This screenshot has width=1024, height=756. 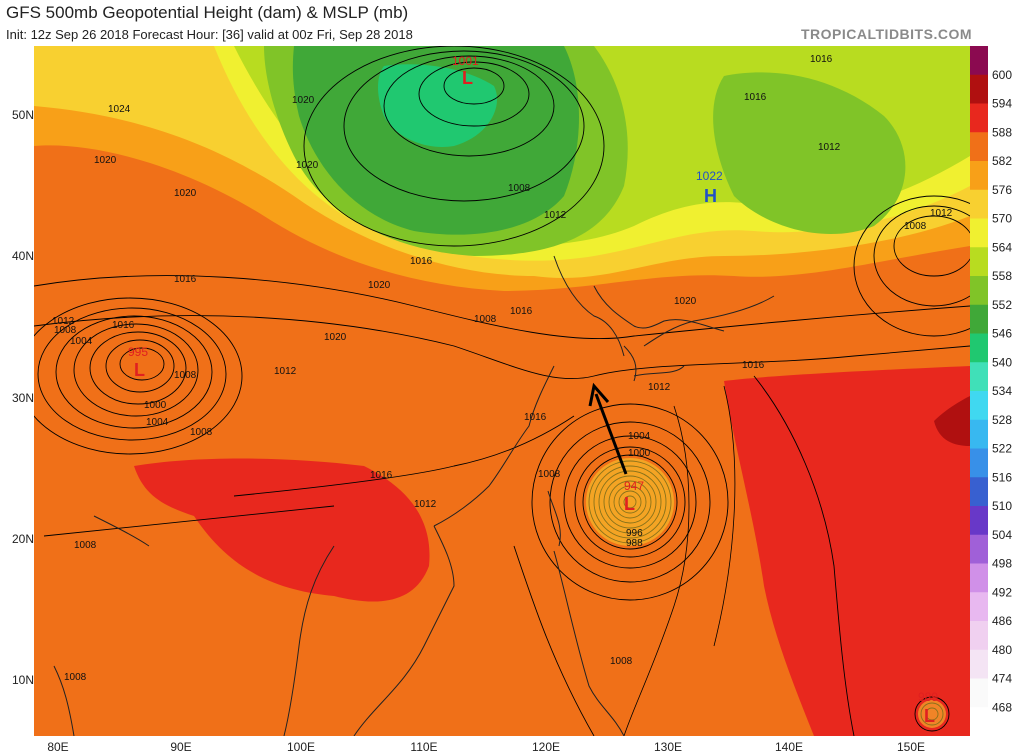 What do you see at coordinates (22, 539) in the screenshot?
I see `lat-label-20n: 20N` at bounding box center [22, 539].